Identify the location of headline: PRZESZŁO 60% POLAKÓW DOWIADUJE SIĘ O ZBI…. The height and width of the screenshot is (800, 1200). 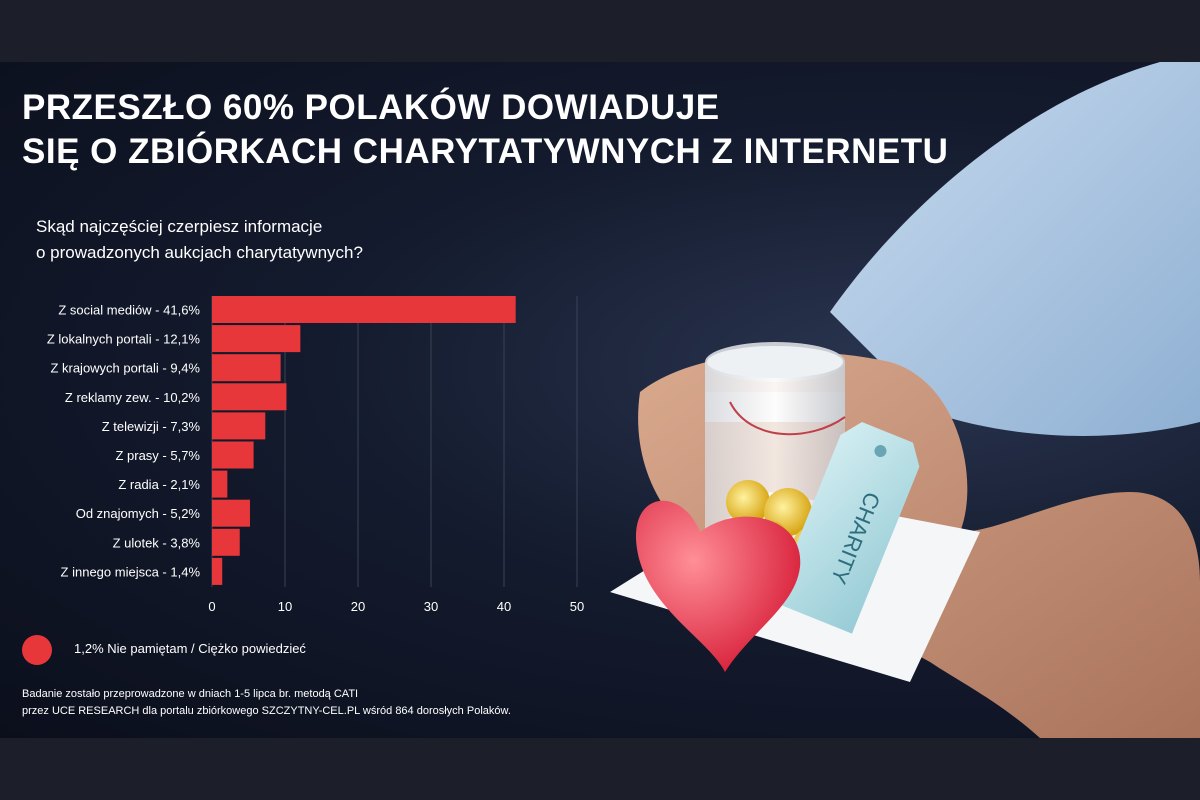
(502, 130).